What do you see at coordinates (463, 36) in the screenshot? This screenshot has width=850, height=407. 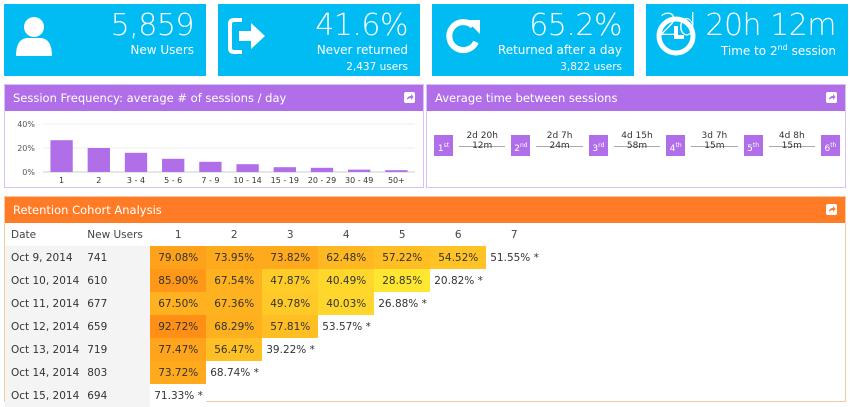 I see `refresh-icon` at bounding box center [463, 36].